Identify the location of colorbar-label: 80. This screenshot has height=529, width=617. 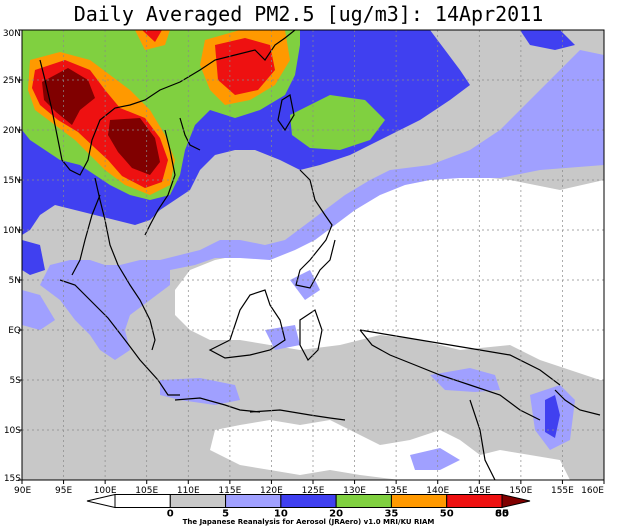
(502, 514).